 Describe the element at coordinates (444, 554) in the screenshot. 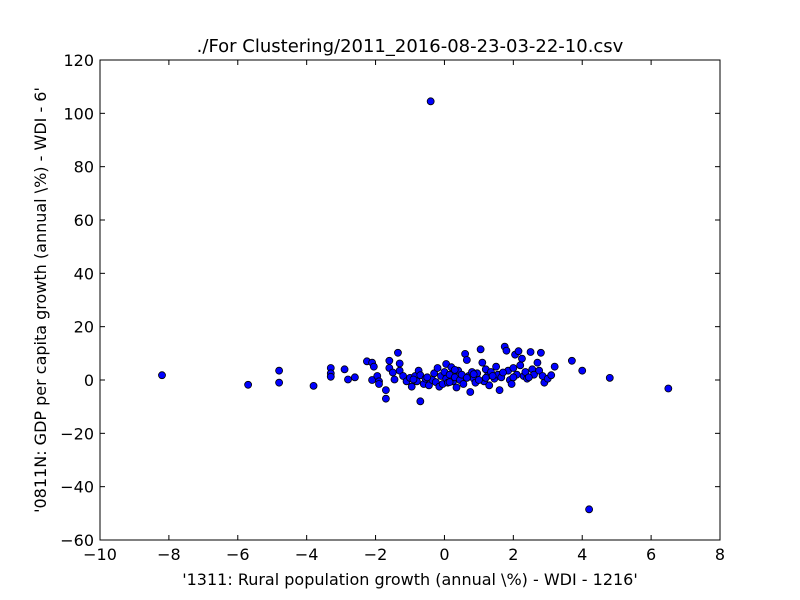

I see `x-tick-label: 0` at that location.